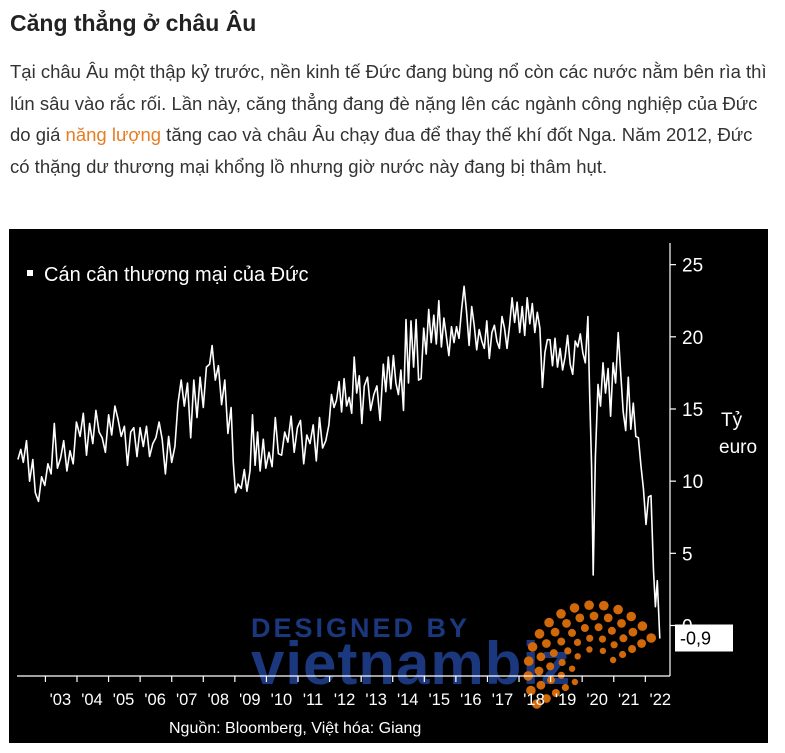 The height and width of the screenshot is (753, 785). What do you see at coordinates (133, 23) in the screenshot?
I see `article-heading: Căng thẳng ở châu Âu` at bounding box center [133, 23].